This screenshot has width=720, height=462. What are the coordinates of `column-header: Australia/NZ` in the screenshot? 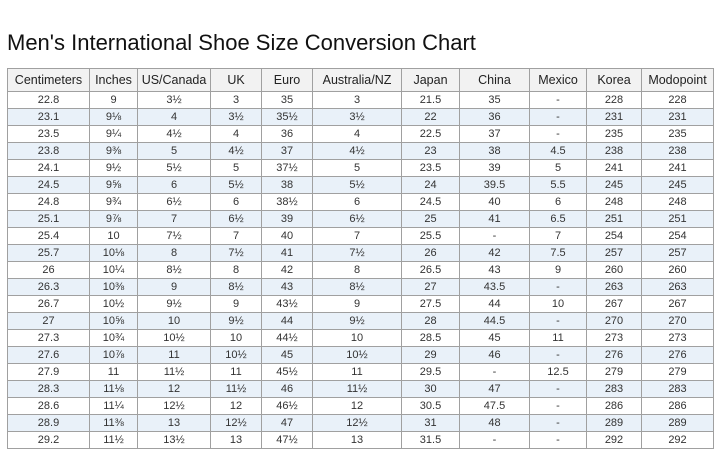 It's located at (357, 80).